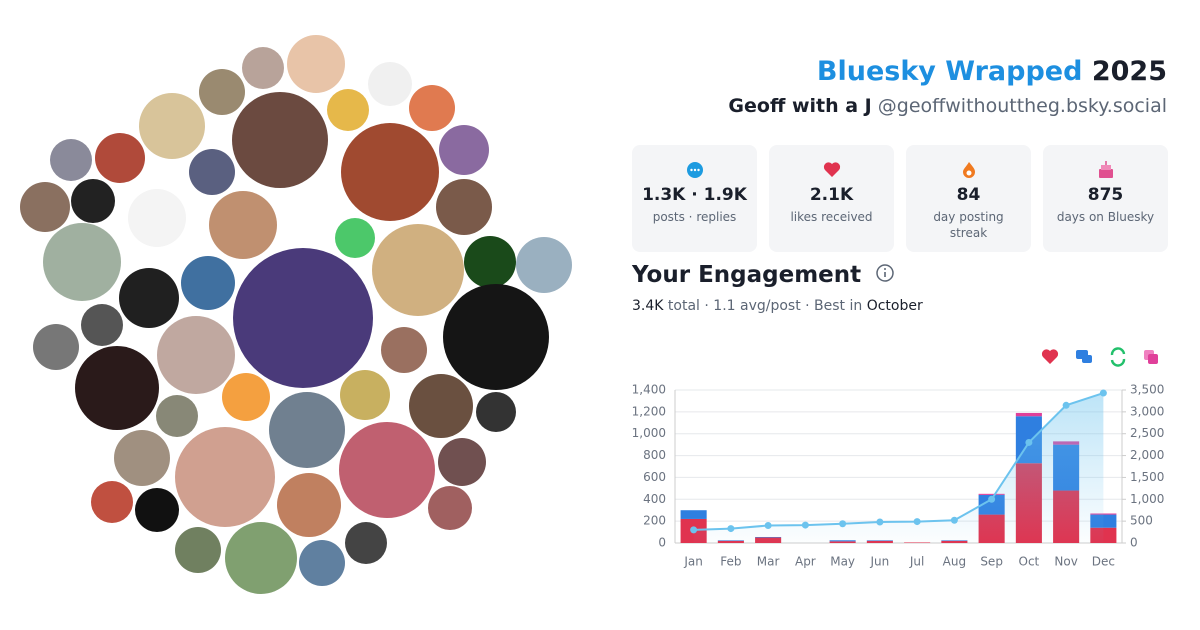 The height and width of the screenshot is (630, 1200). I want to click on y-tick-label: 1,200, so click(649, 411).